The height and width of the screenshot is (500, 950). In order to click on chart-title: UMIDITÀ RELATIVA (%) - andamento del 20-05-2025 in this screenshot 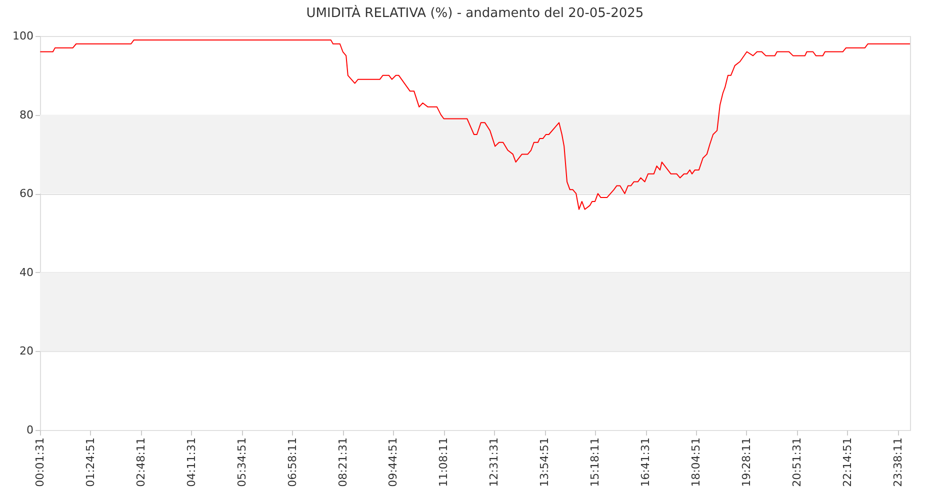, I will do `click(475, 12)`.